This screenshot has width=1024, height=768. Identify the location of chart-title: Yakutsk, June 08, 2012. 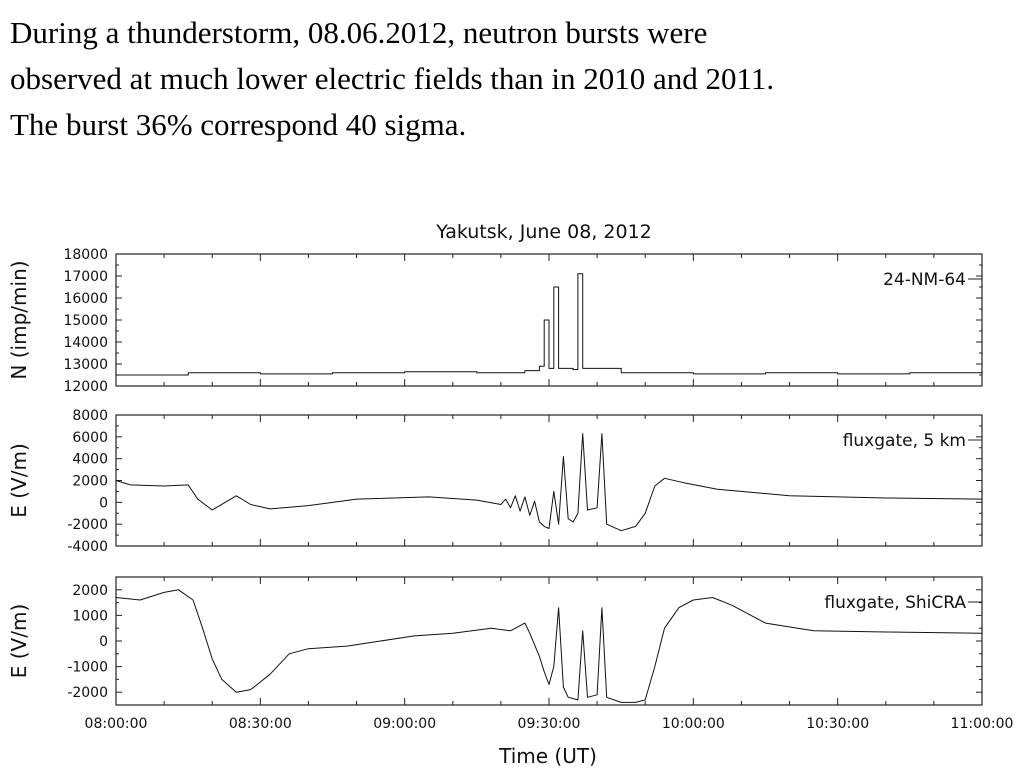
(543, 232).